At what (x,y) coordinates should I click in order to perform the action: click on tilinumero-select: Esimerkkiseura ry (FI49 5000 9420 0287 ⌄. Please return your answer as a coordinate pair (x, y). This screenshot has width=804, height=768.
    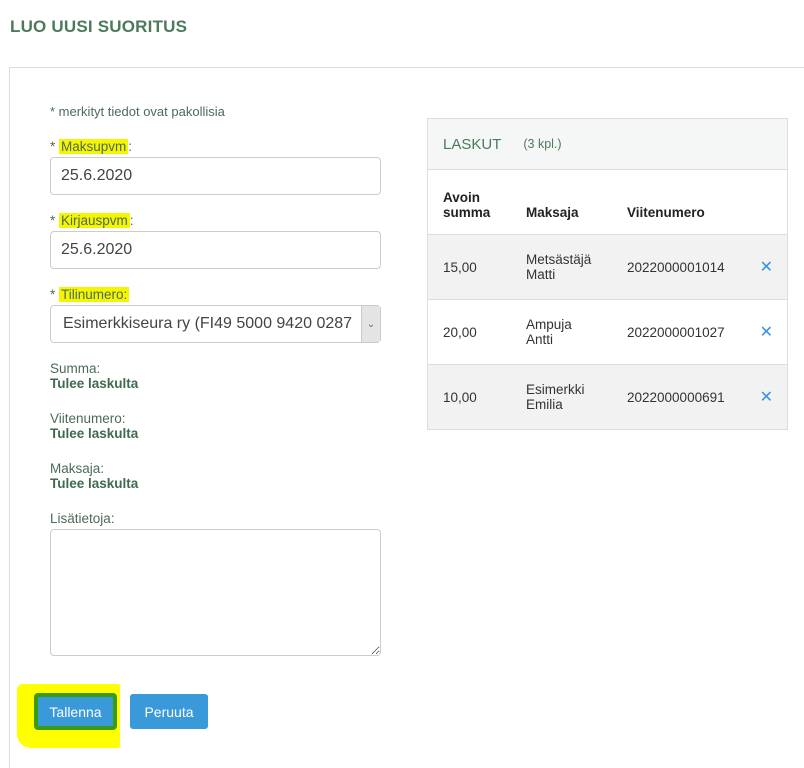
    Looking at the image, I should click on (215, 324).